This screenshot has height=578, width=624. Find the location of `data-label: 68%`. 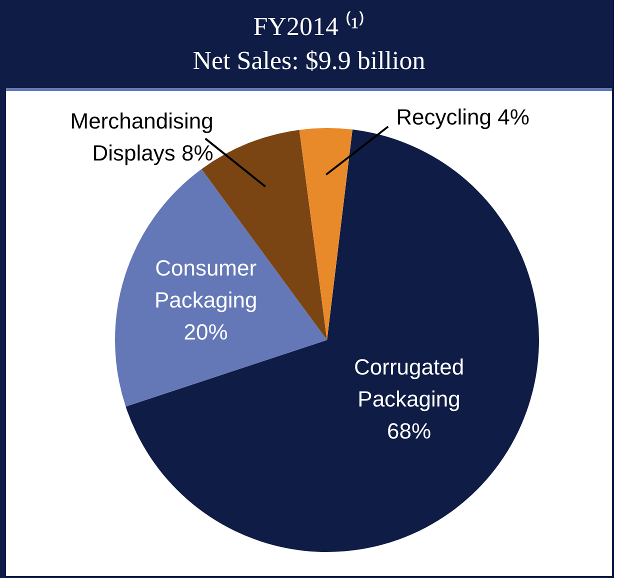

data-label: 68% is located at coordinates (409, 431).